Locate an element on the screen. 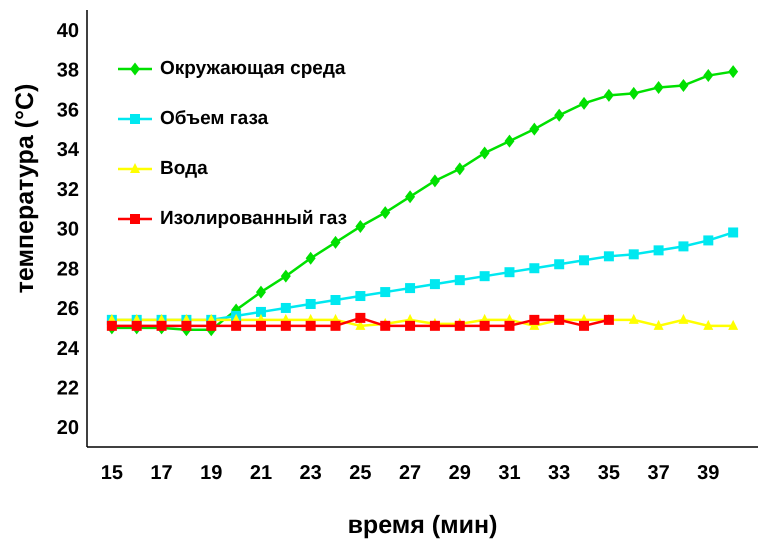 The height and width of the screenshot is (541, 781). x-tick-label: 27 is located at coordinates (410, 473).